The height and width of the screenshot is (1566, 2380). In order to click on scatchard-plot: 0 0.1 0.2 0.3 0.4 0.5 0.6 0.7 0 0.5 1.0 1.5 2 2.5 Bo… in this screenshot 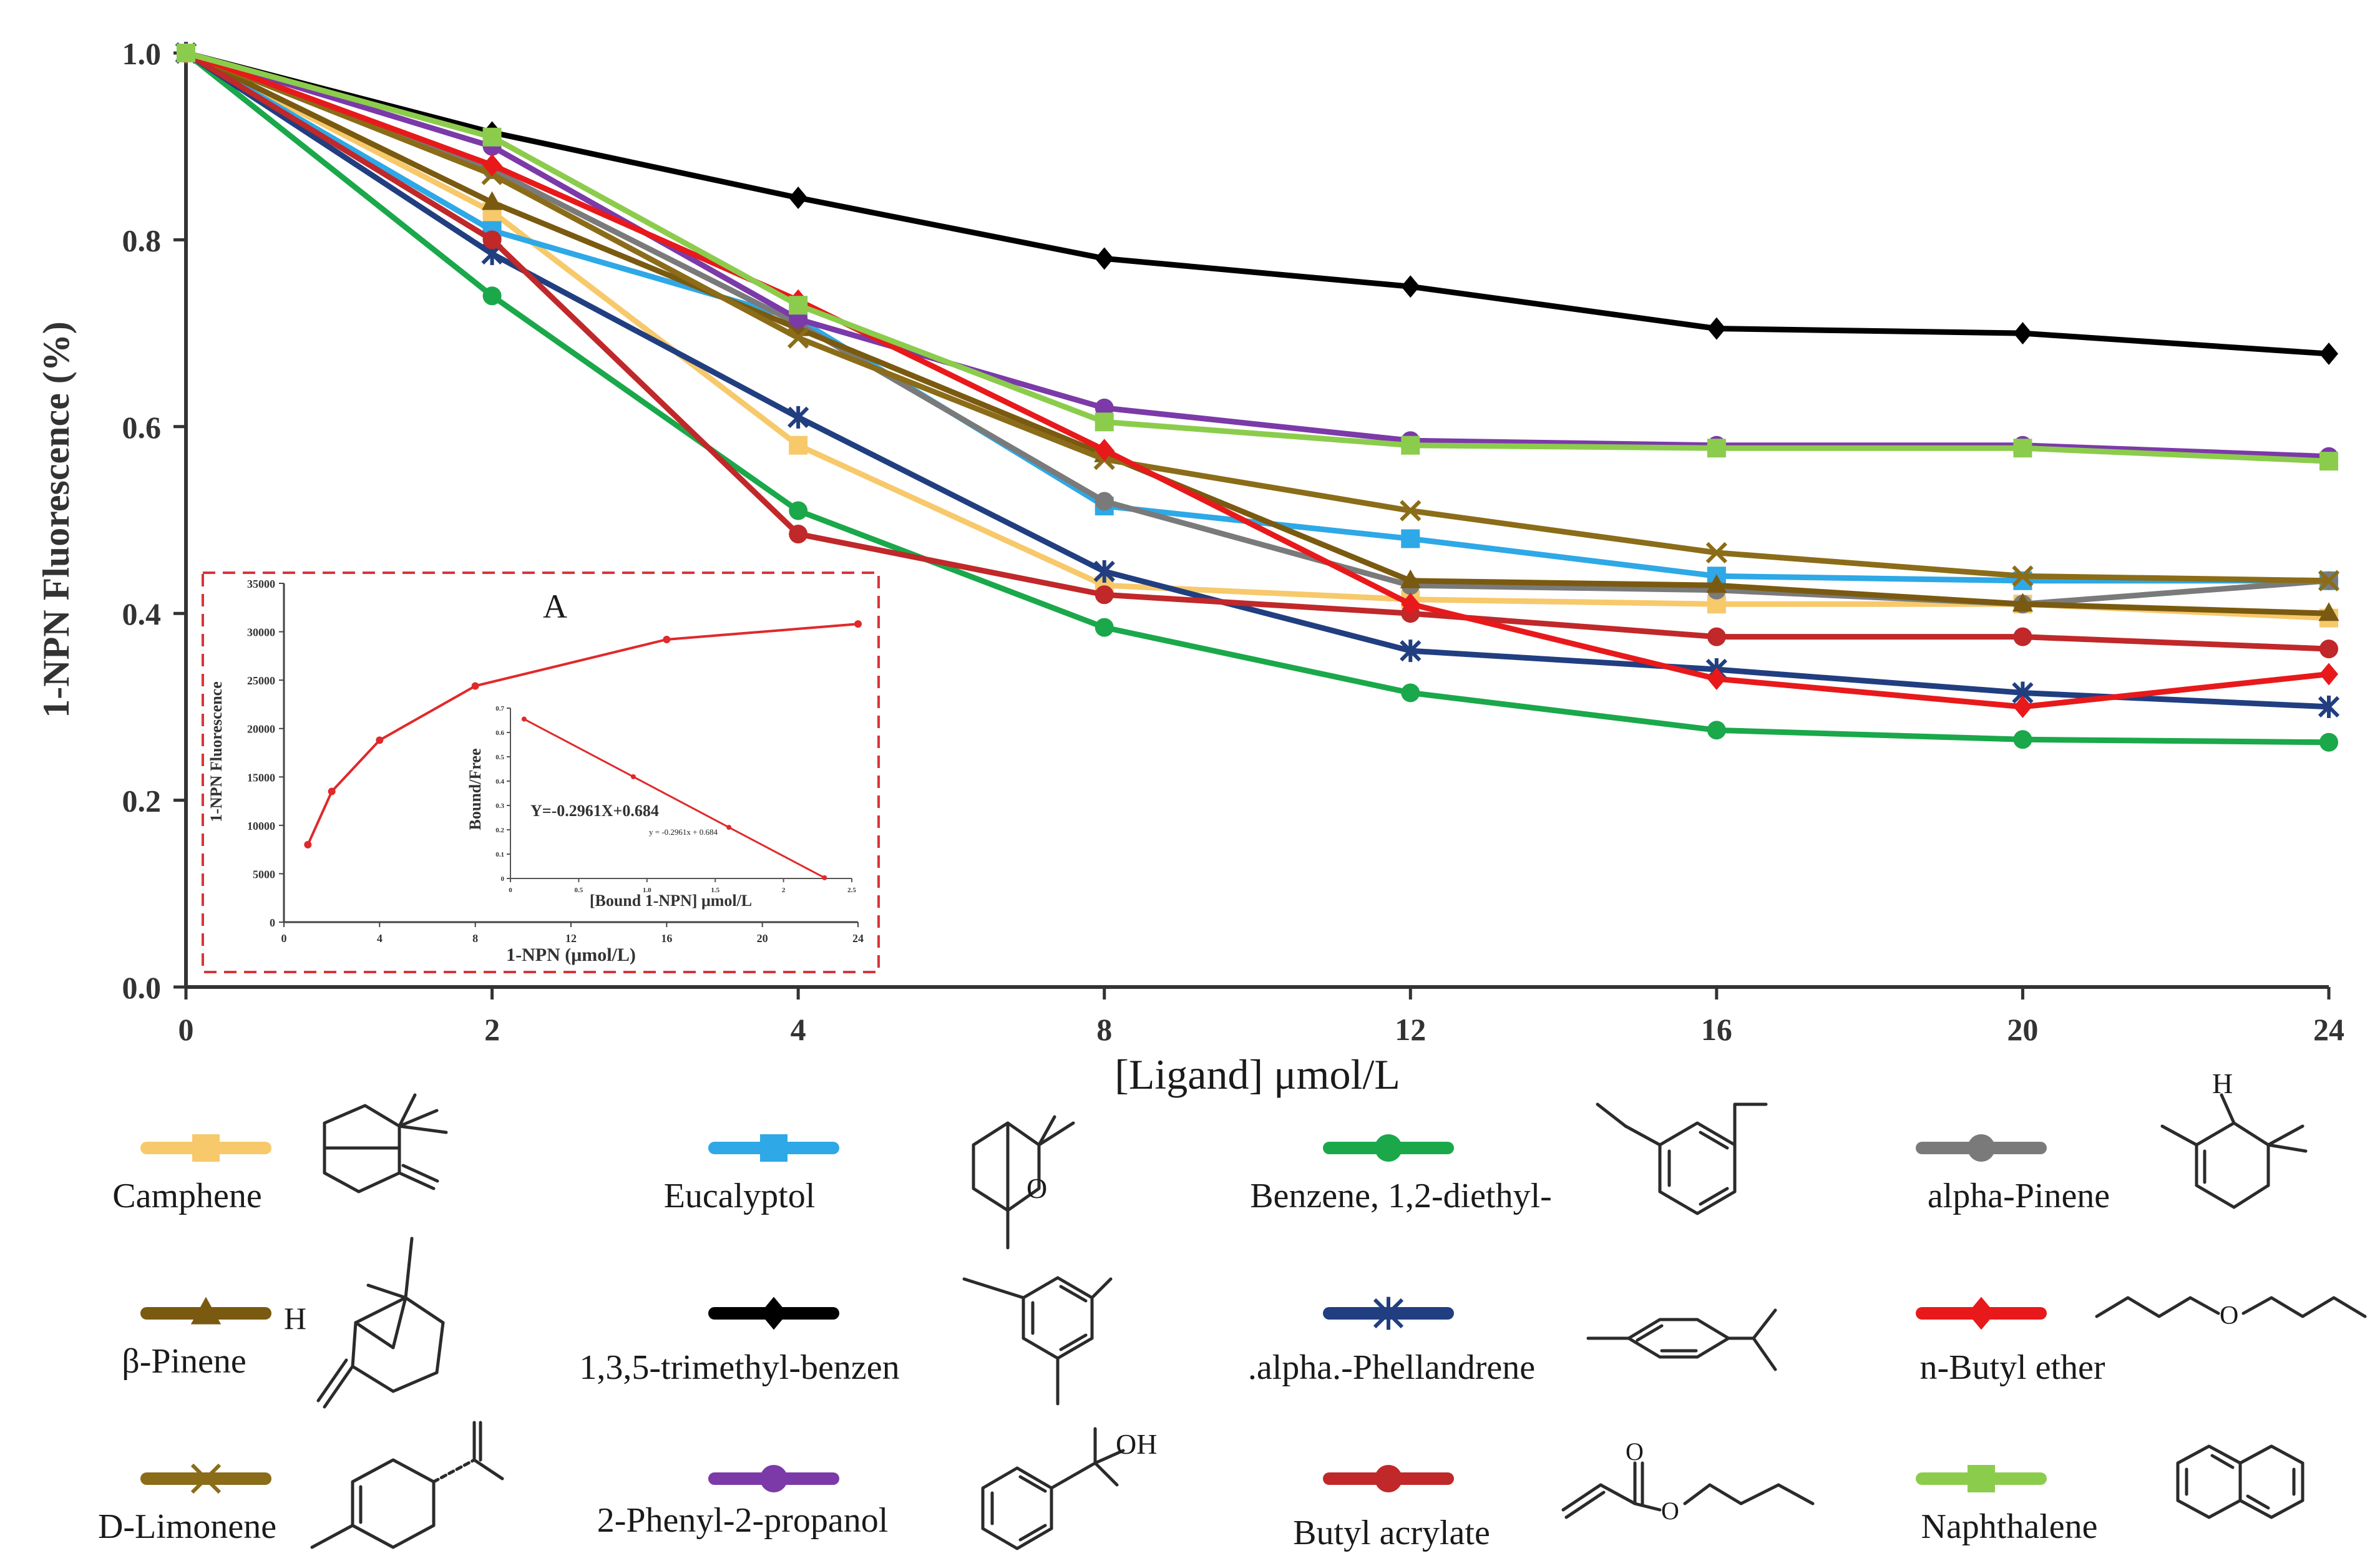, I will do `click(661, 807)`.